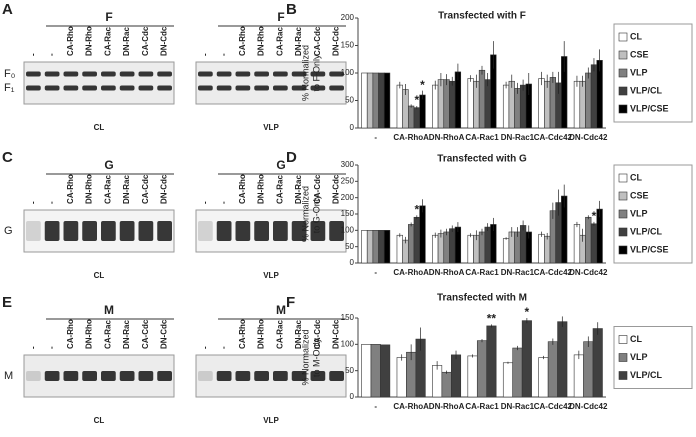 This screenshot has width=696, height=437. I want to click on x-tick-label: CA-RhoA, so click(411, 137).